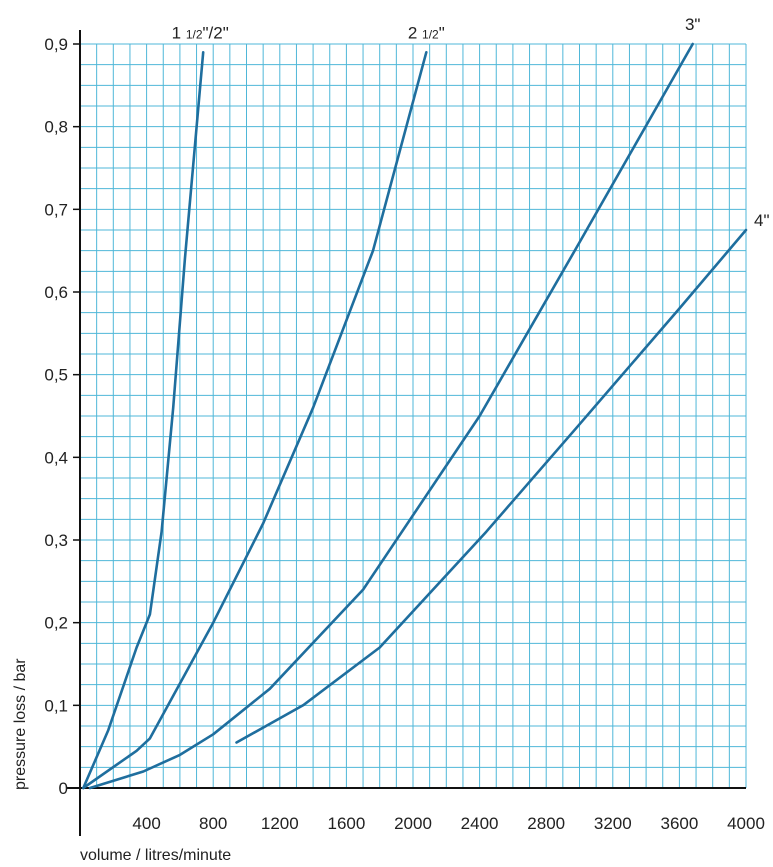 The width and height of the screenshot is (773, 867). Describe the element at coordinates (63, 788) in the screenshot. I see `y-tick-label: 0` at that location.